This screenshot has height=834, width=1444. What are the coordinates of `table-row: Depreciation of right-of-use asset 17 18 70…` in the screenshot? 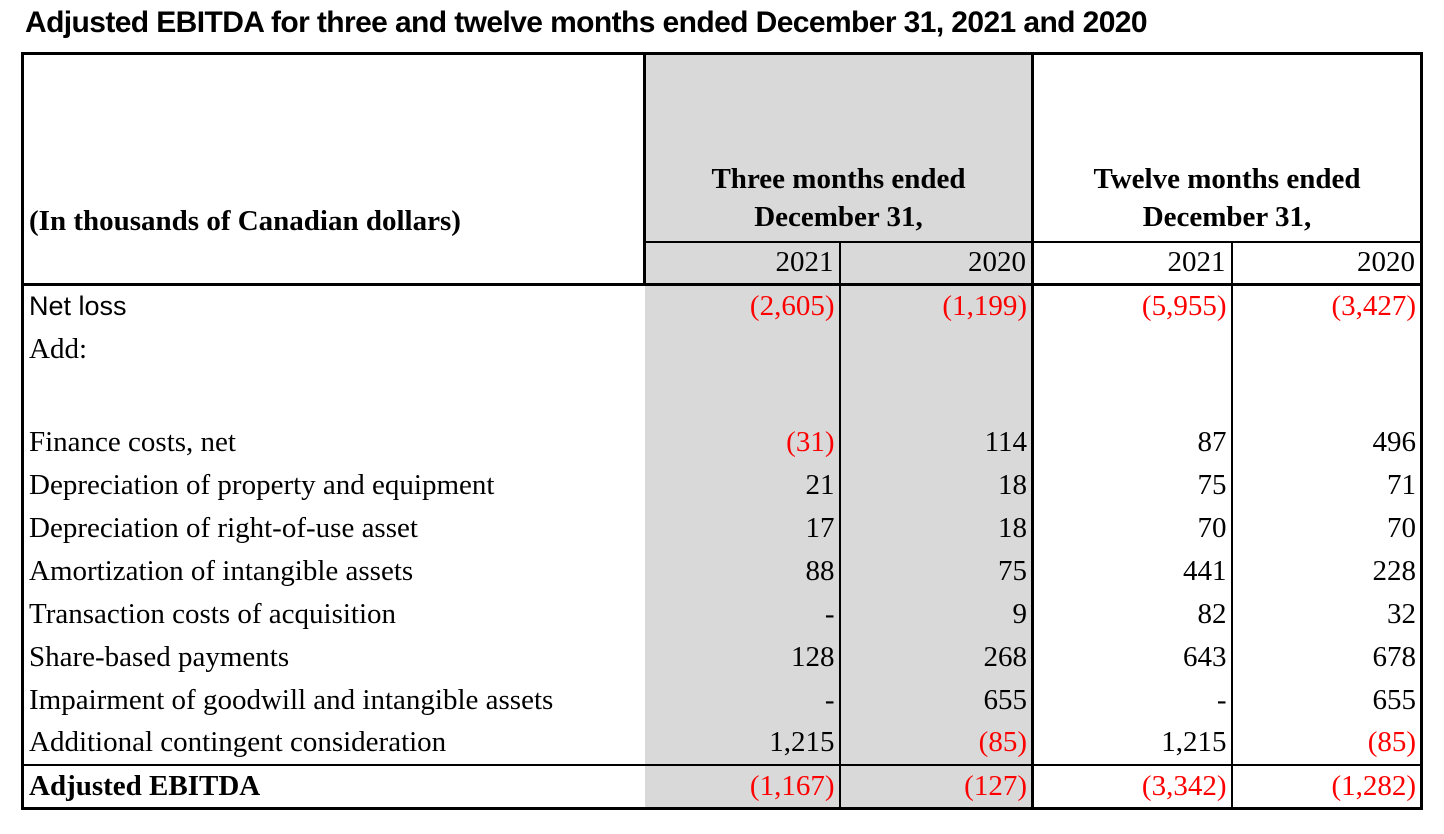 It's located at (722, 528).